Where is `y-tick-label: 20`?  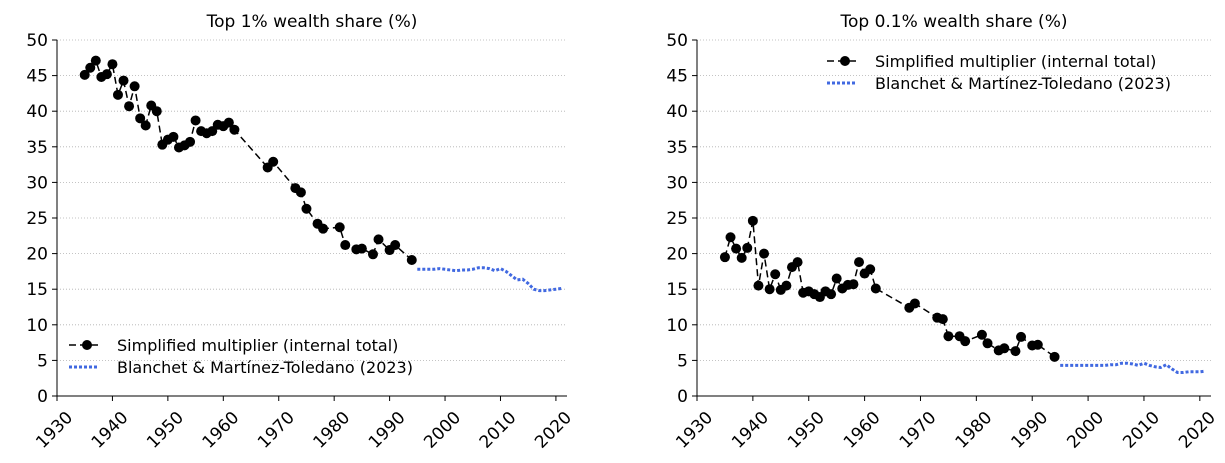 y-tick-label: 20 is located at coordinates (37, 255).